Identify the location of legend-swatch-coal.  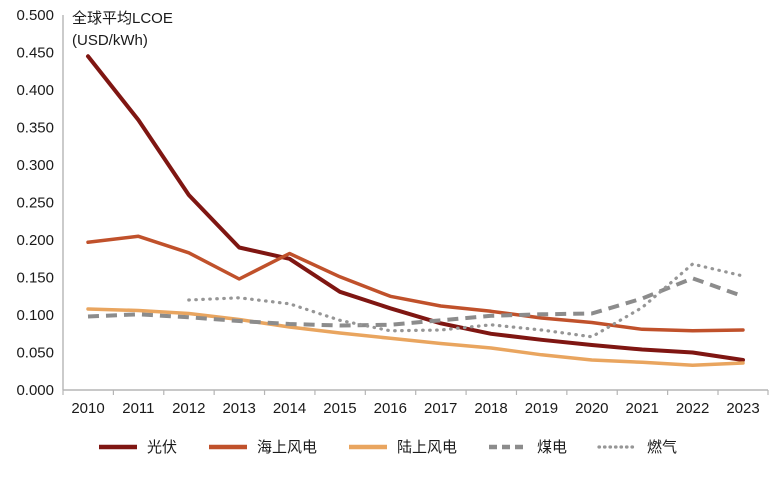
(508, 446).